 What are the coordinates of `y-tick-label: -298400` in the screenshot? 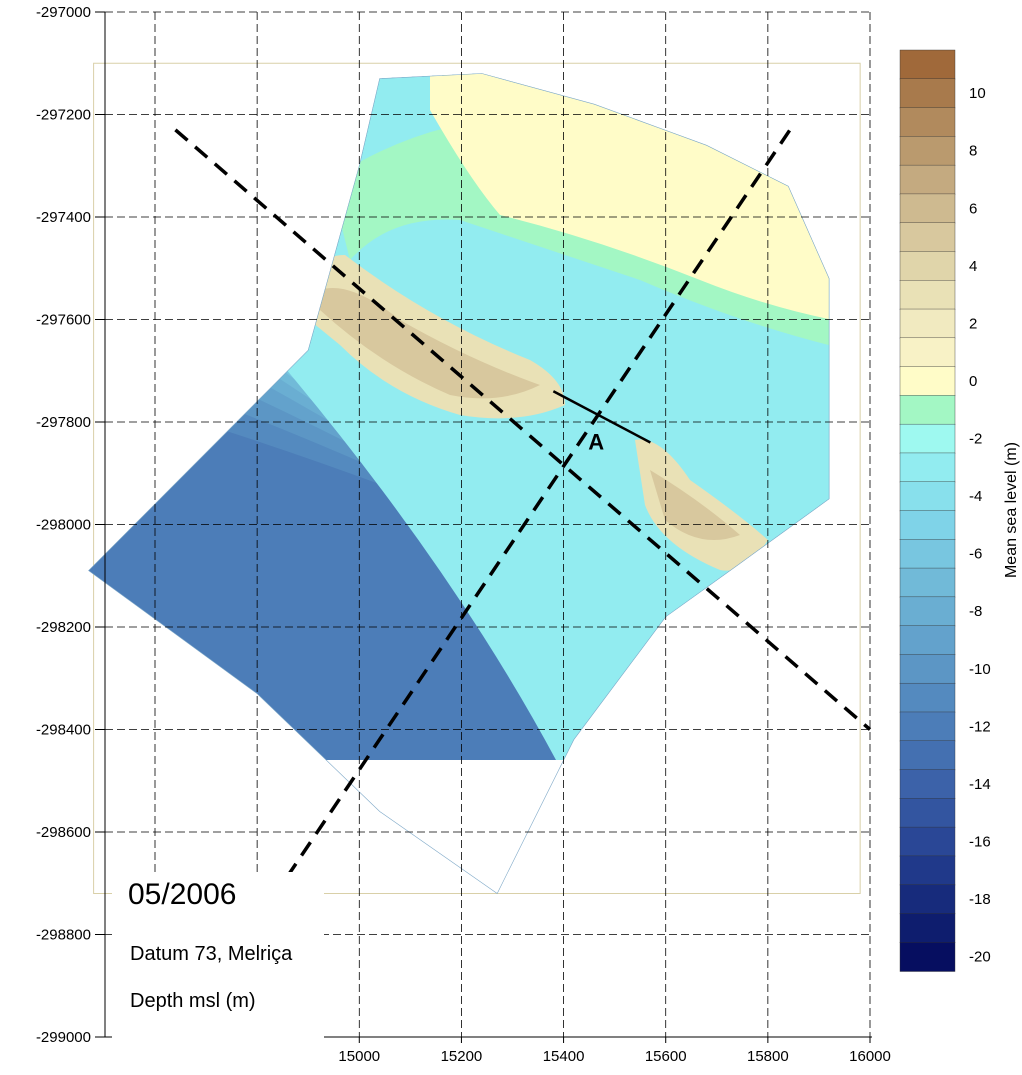 It's located at (63, 730).